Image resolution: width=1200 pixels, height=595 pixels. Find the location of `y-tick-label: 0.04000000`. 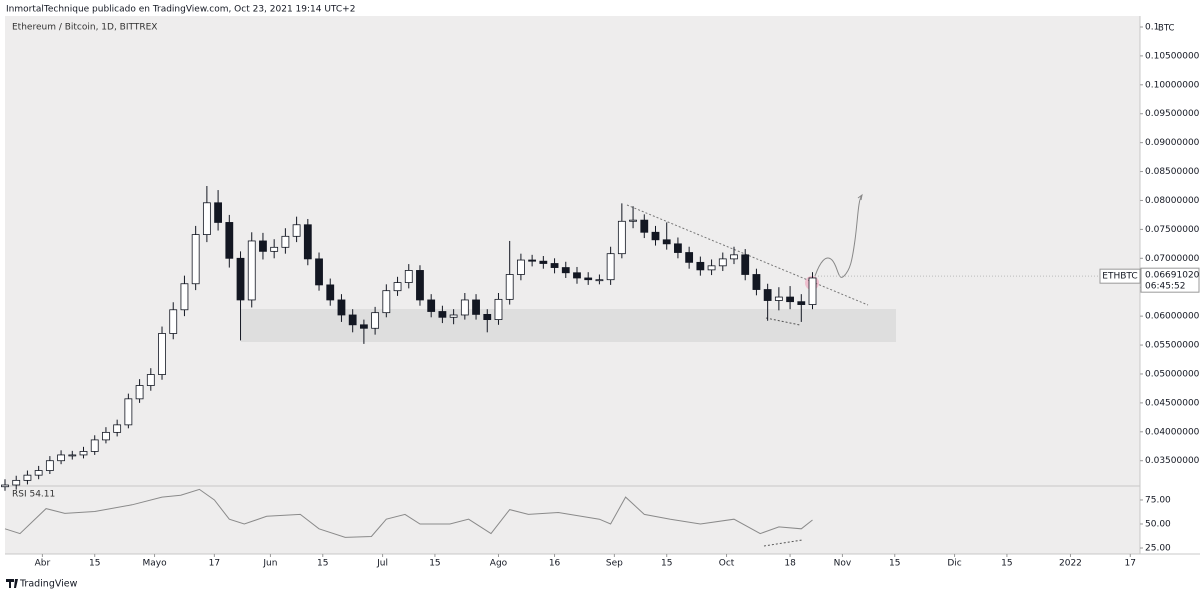

y-tick-label: 0.04000000 is located at coordinates (1172, 432).